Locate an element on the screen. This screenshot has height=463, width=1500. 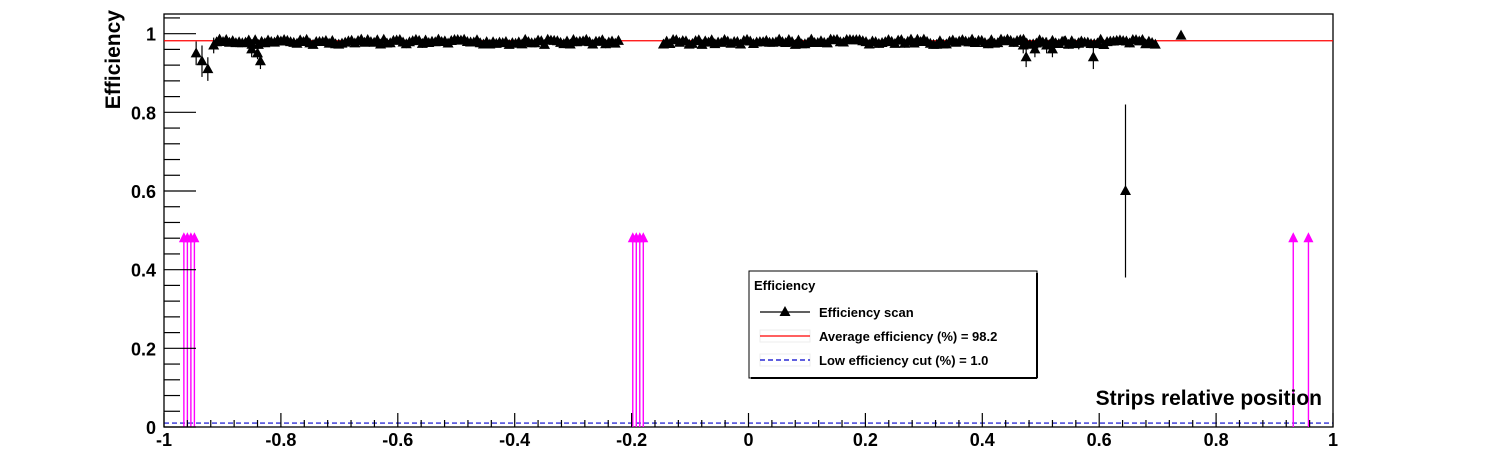
legend-title: Efficiency is located at coordinates (785, 285).